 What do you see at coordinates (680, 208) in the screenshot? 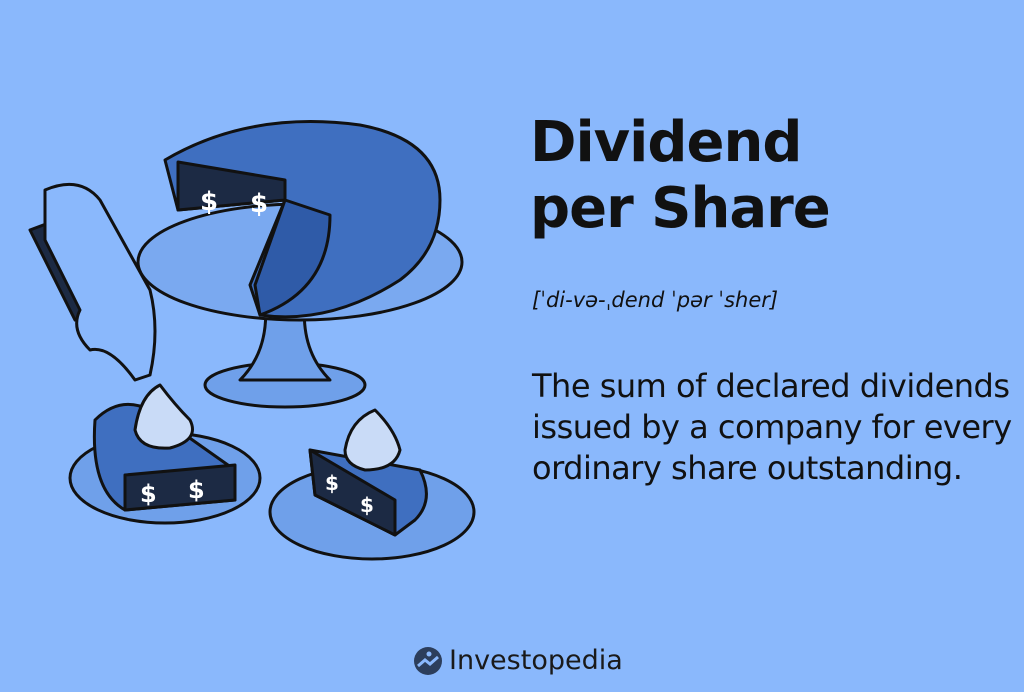
I see `title-line-2: per Share` at bounding box center [680, 208].